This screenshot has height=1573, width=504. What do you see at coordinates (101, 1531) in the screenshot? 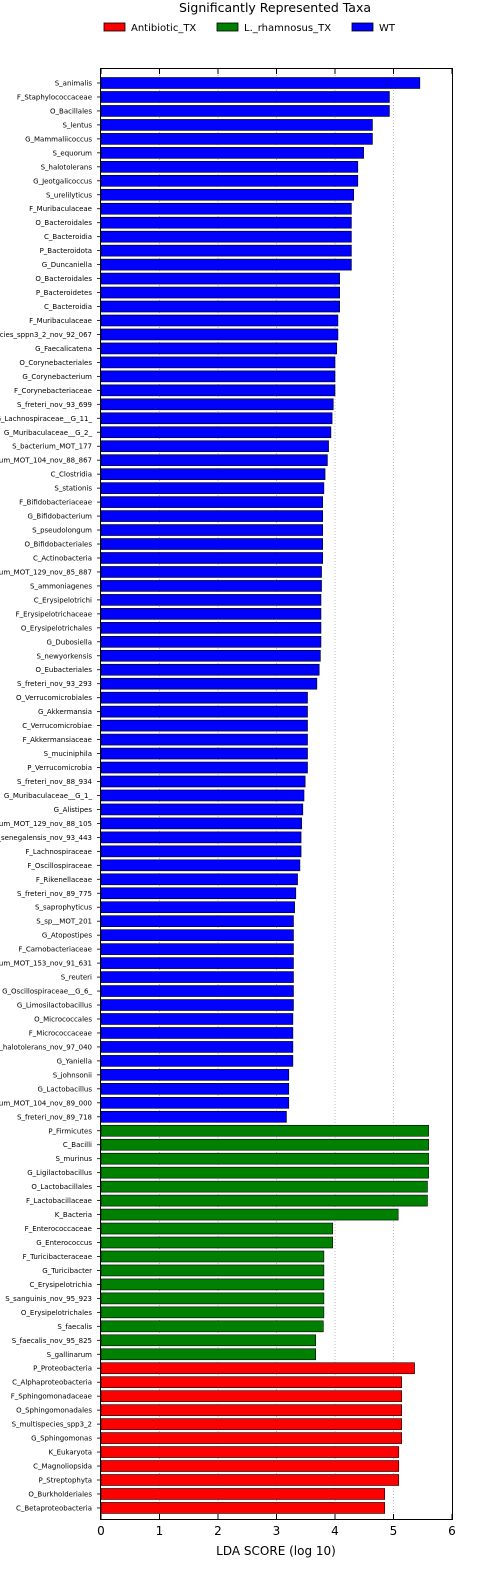
I see `x-tick-label: 0` at bounding box center [101, 1531].